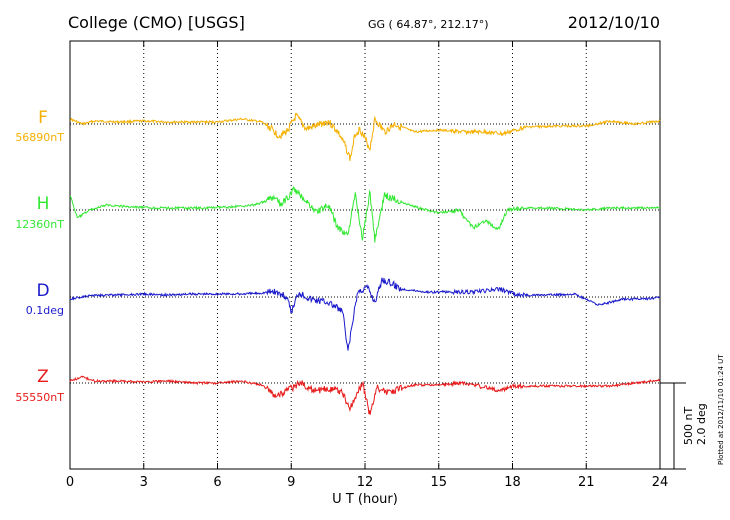 This screenshot has width=730, height=520. Describe the element at coordinates (217, 482) in the screenshot. I see `x-tick-label: 6` at that location.